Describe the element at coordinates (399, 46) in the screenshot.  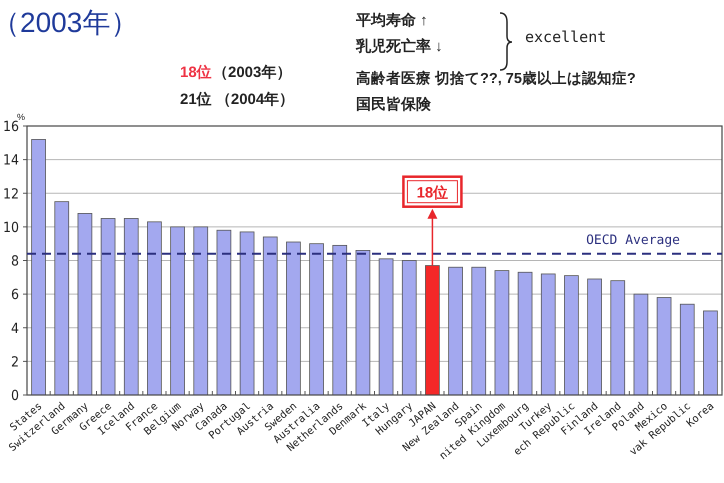
I see `text: 乳児死亡率 ↓` at that location.